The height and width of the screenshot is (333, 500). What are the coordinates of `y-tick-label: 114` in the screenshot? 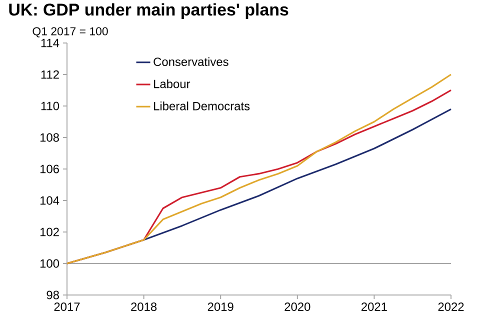 It's located at (50, 43).